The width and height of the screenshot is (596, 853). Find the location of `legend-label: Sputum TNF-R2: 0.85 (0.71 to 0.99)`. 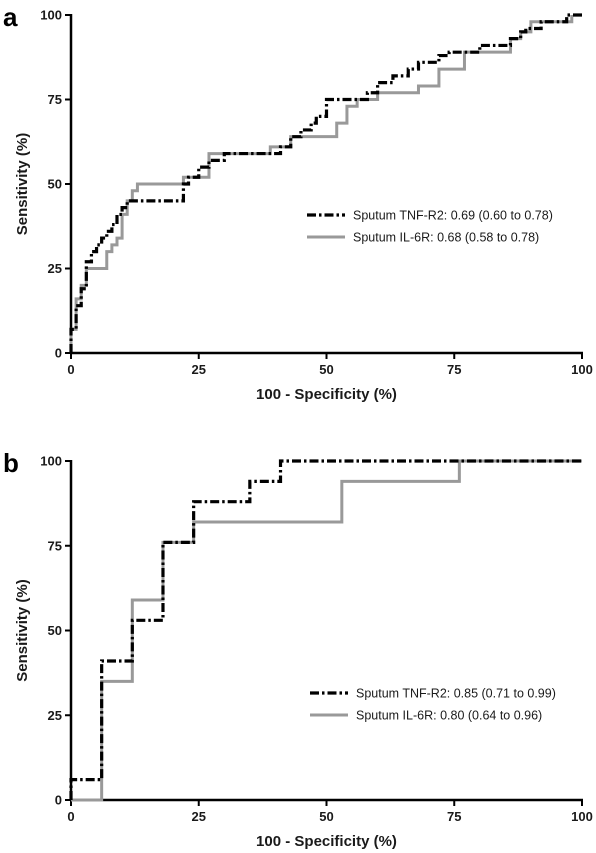

legend-label: Sputum TNF-R2: 0.85 (0.71 to 0.99) is located at coordinates (456, 694).